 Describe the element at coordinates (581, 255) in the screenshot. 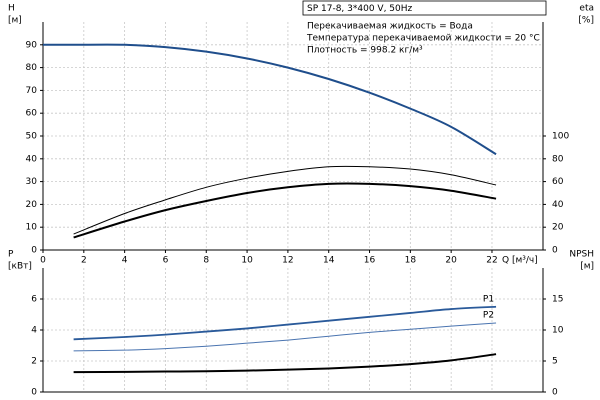

I see `y2-axis-label: NPSH` at that location.